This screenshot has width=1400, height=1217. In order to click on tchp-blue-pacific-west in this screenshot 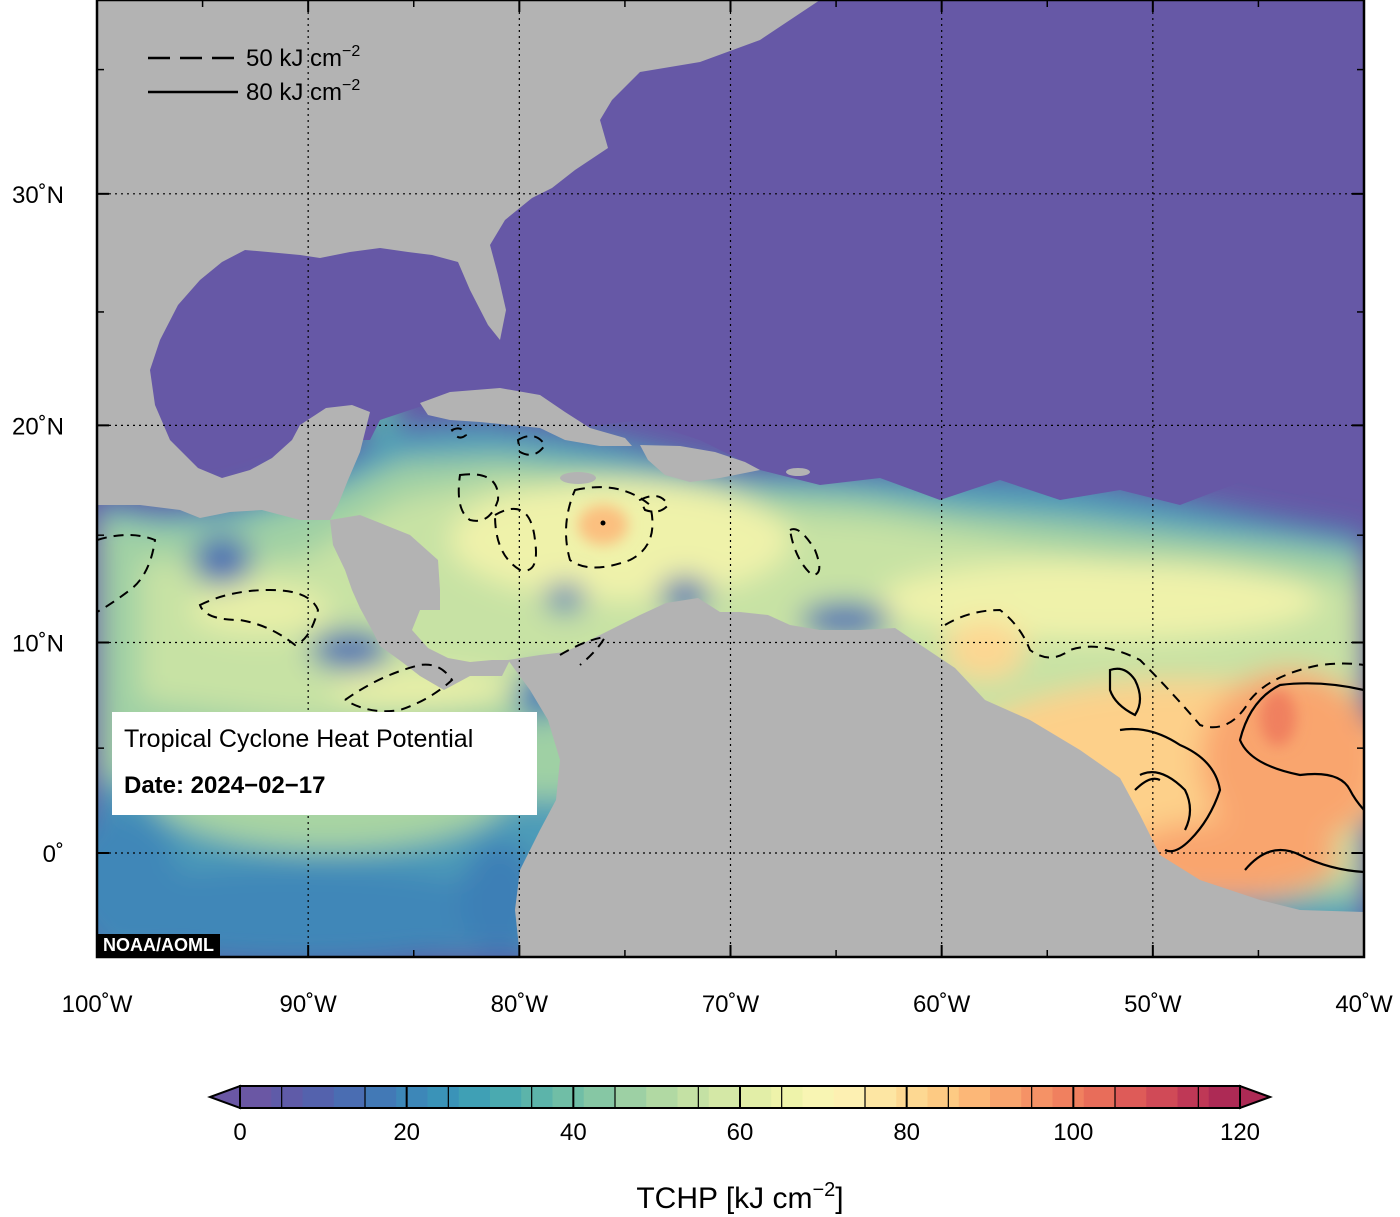, I will do `click(138, 880)`.